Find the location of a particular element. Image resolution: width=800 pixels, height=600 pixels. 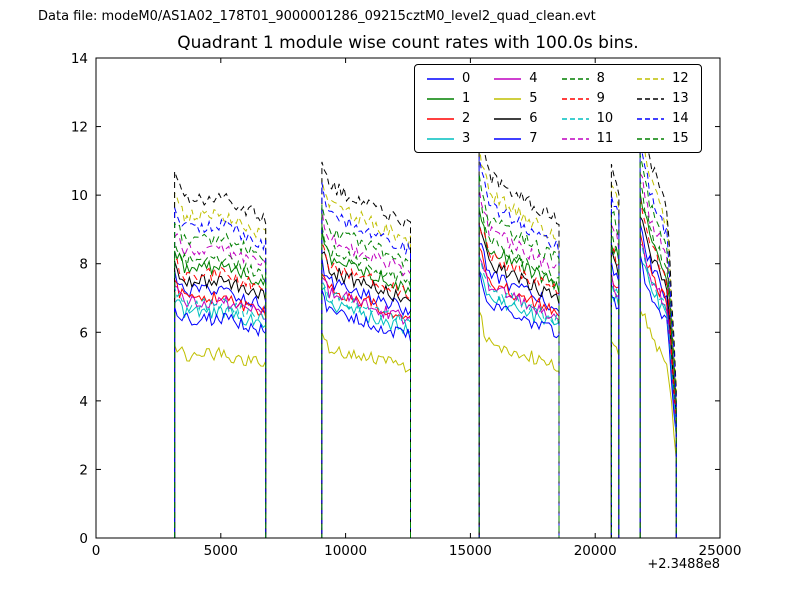

legend-label: 8 is located at coordinates (600, 78).